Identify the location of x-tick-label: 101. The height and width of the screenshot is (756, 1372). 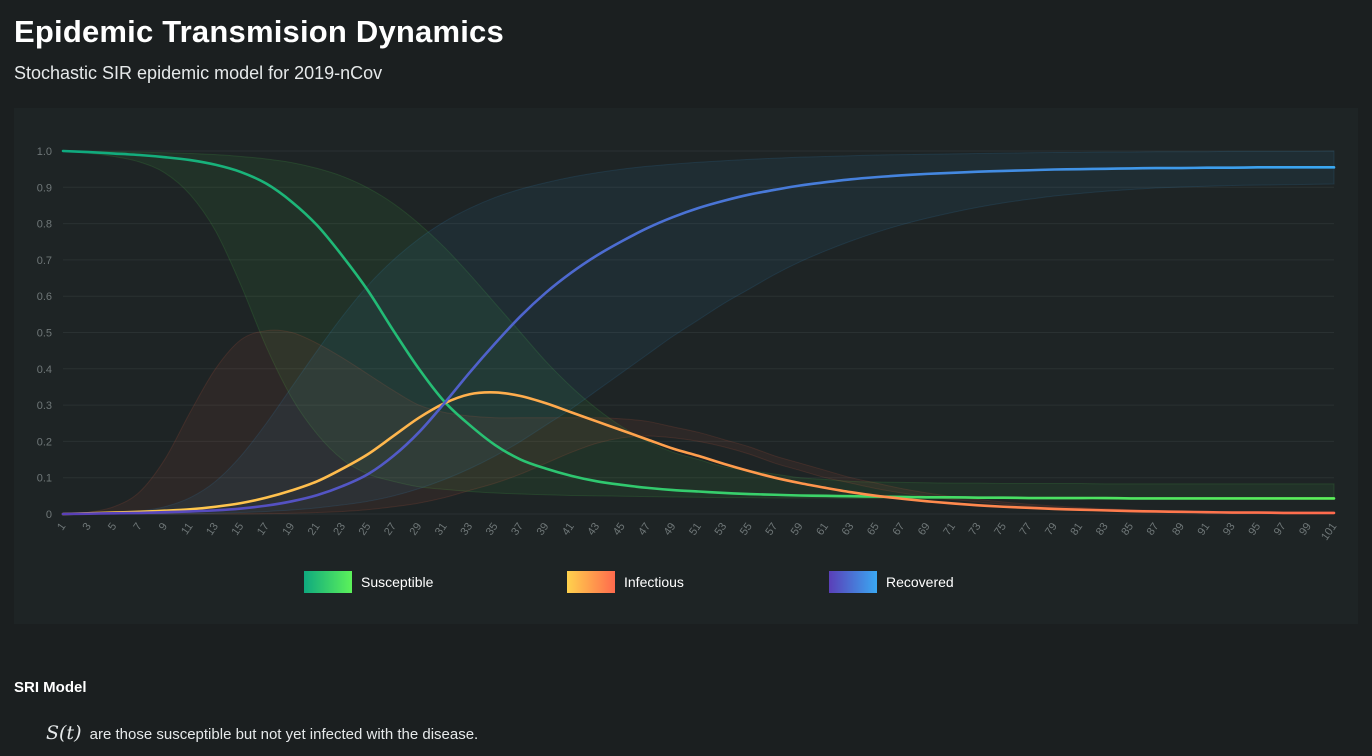
(1329, 532).